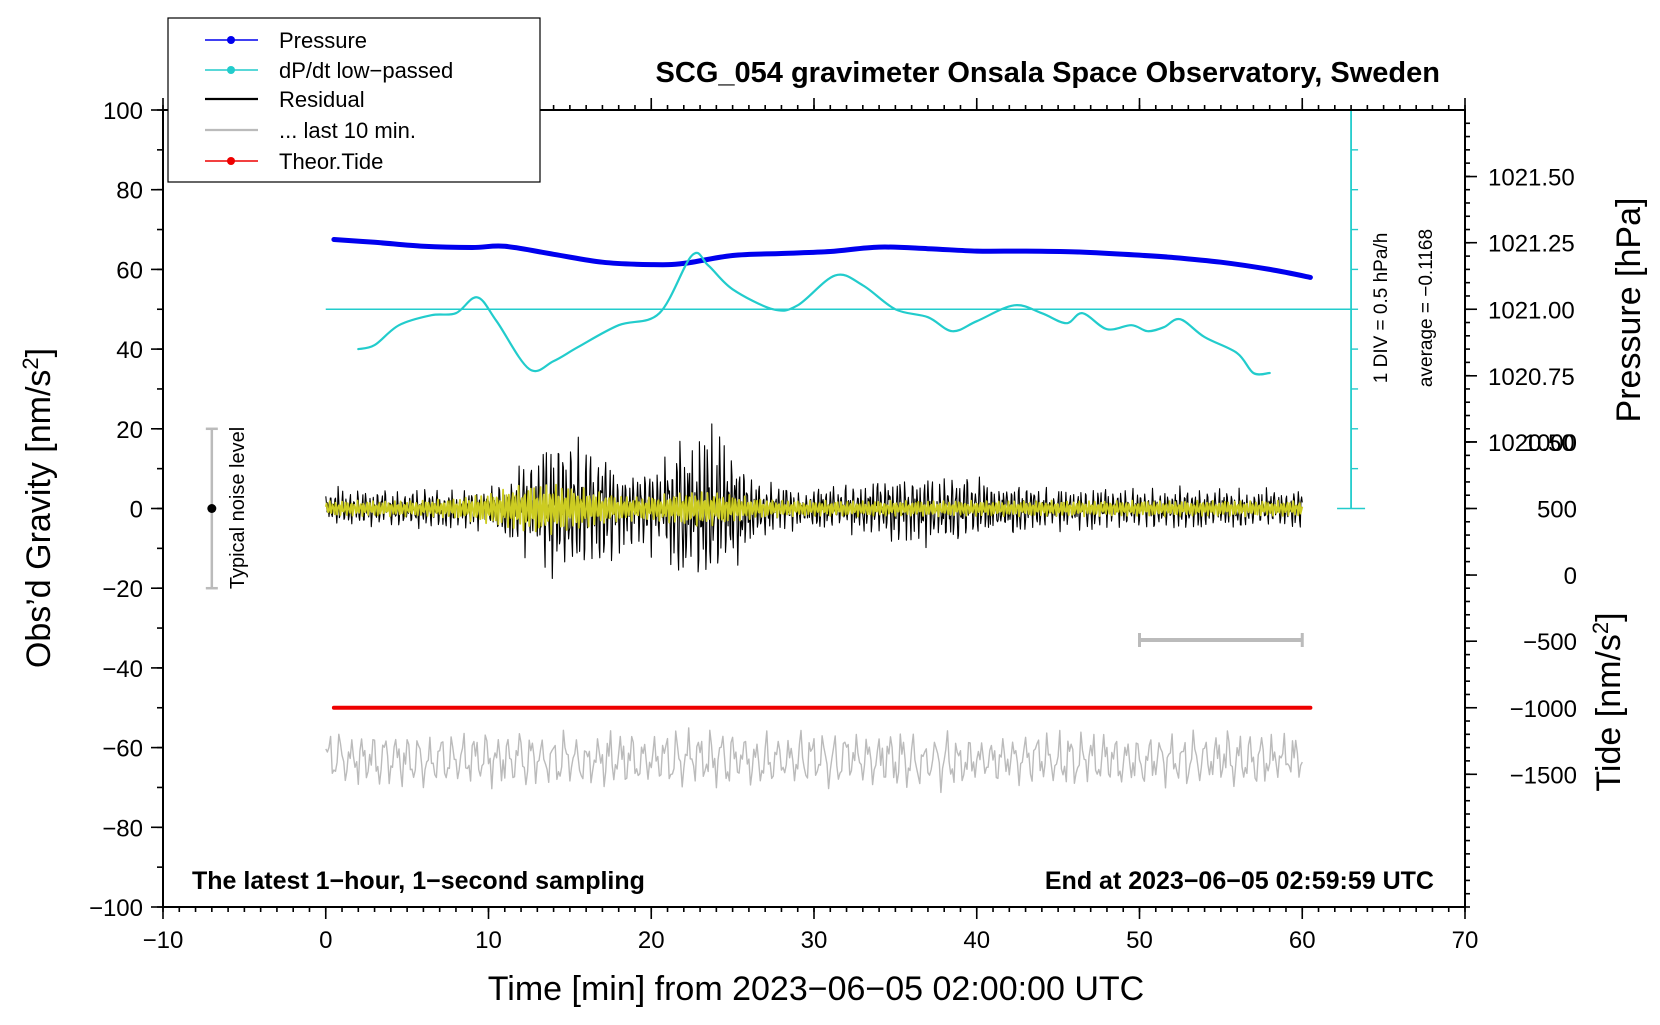 The height and width of the screenshot is (1025, 1660). Describe the element at coordinates (1465, 940) in the screenshot. I see `x-tick-label: 70` at that location.